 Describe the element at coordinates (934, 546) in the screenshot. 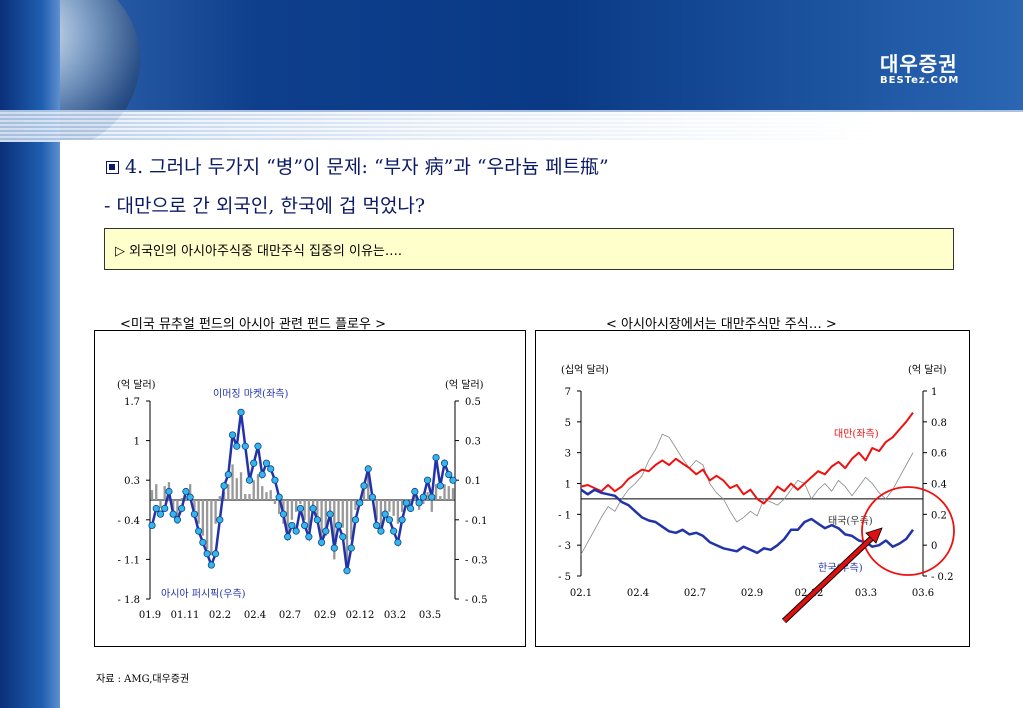

I see `chart2-right-tick-label: 0` at that location.